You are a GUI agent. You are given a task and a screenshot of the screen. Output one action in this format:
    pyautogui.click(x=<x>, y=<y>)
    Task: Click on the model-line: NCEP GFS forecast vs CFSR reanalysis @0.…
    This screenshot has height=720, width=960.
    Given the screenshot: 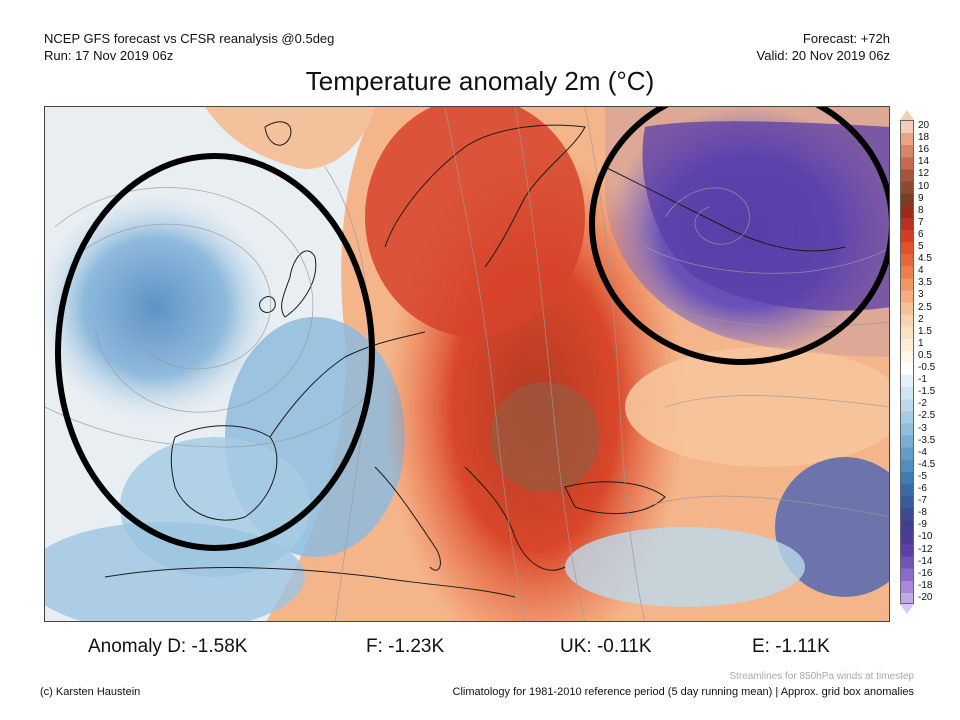 What is the action you would take?
    pyautogui.click(x=189, y=38)
    